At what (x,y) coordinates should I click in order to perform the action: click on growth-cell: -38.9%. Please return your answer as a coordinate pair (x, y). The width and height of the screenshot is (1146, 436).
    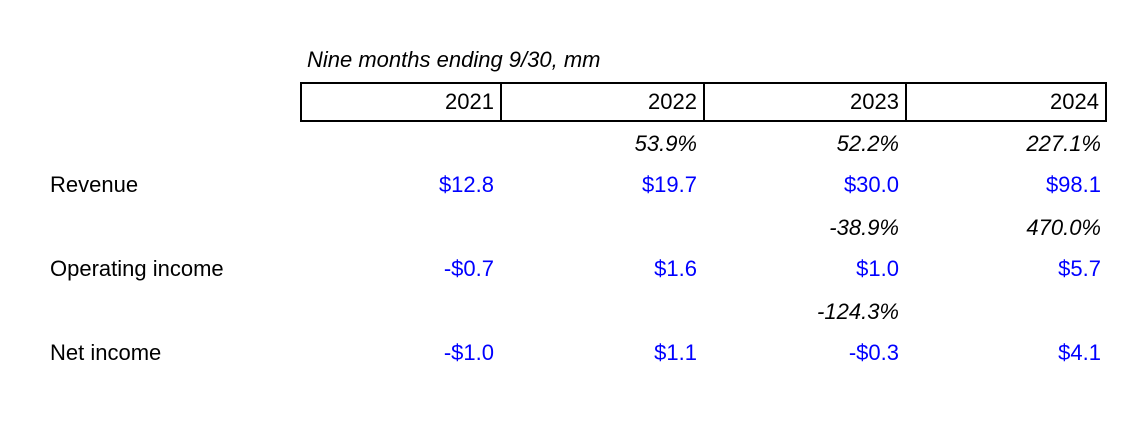
    Looking at the image, I should click on (864, 227).